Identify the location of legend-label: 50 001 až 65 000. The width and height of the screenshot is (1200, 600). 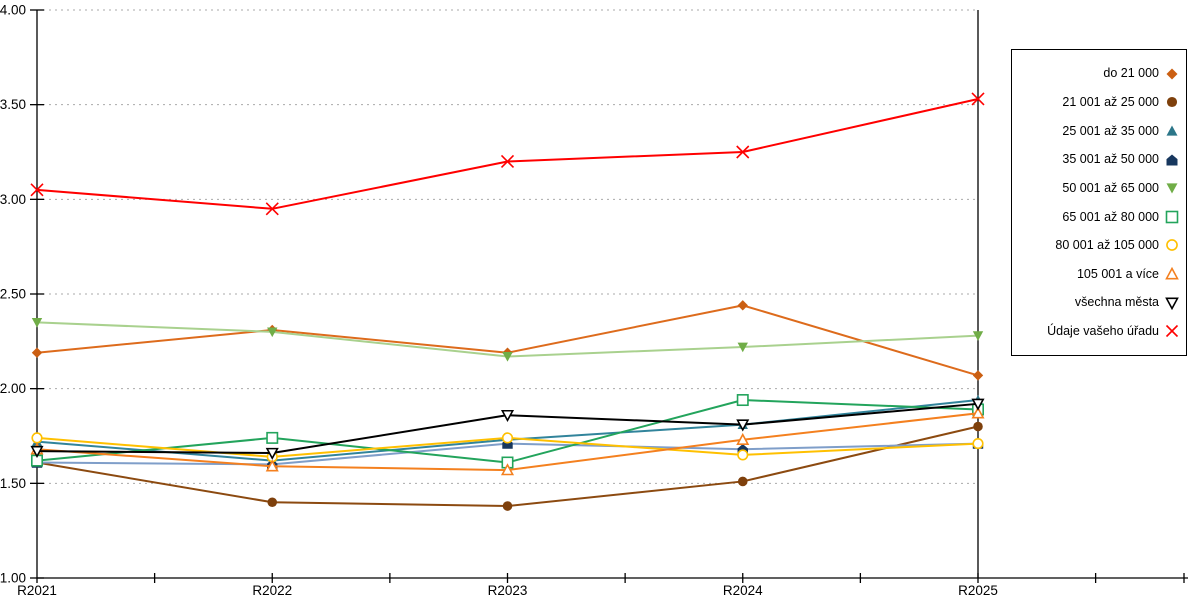
(1110, 187).